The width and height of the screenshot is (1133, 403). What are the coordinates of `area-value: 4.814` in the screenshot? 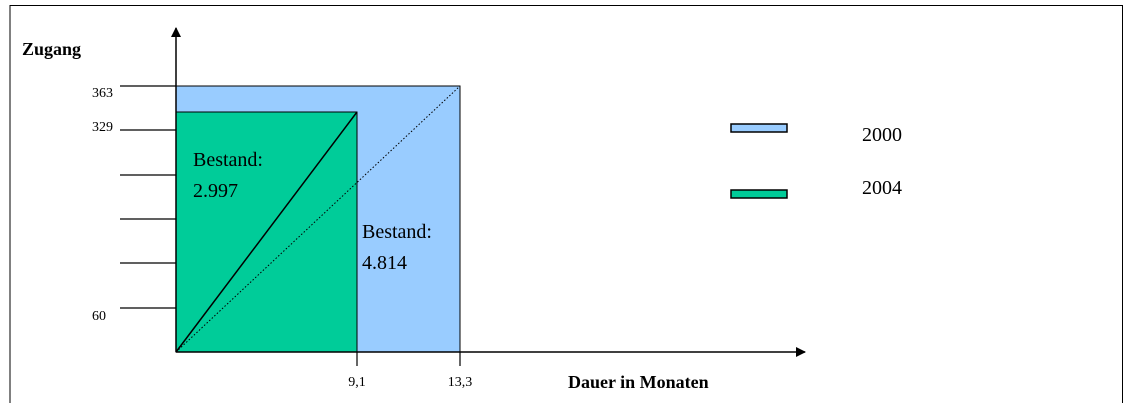 It's located at (384, 263).